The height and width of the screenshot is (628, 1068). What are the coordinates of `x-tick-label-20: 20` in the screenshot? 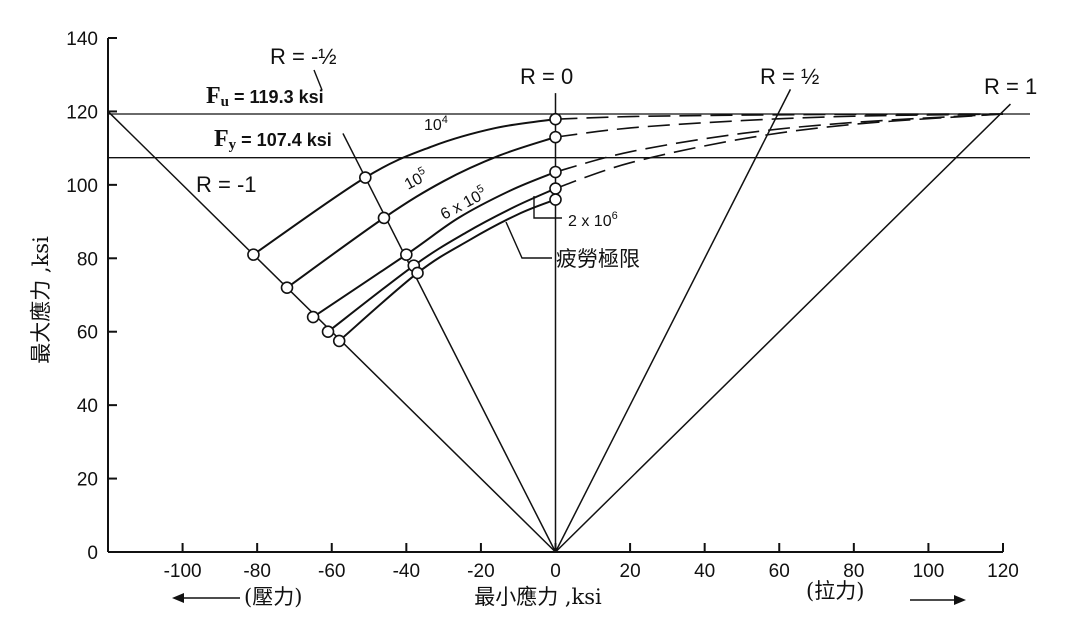 It's located at (630, 571).